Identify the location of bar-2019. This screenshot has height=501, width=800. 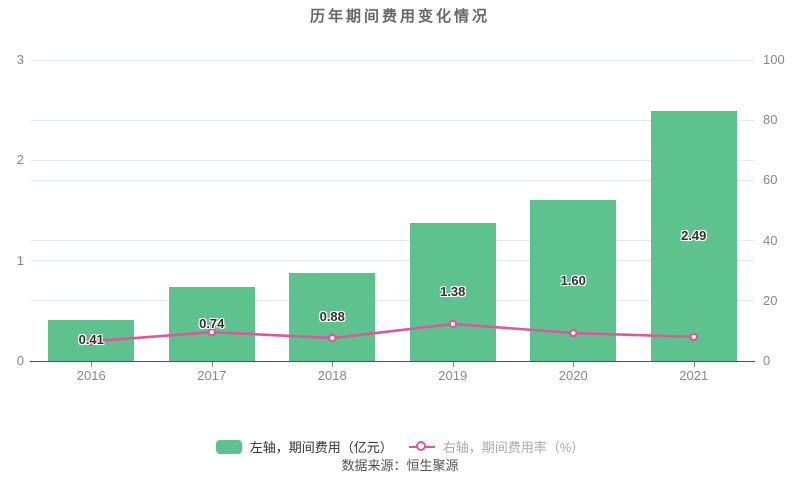
(452, 291).